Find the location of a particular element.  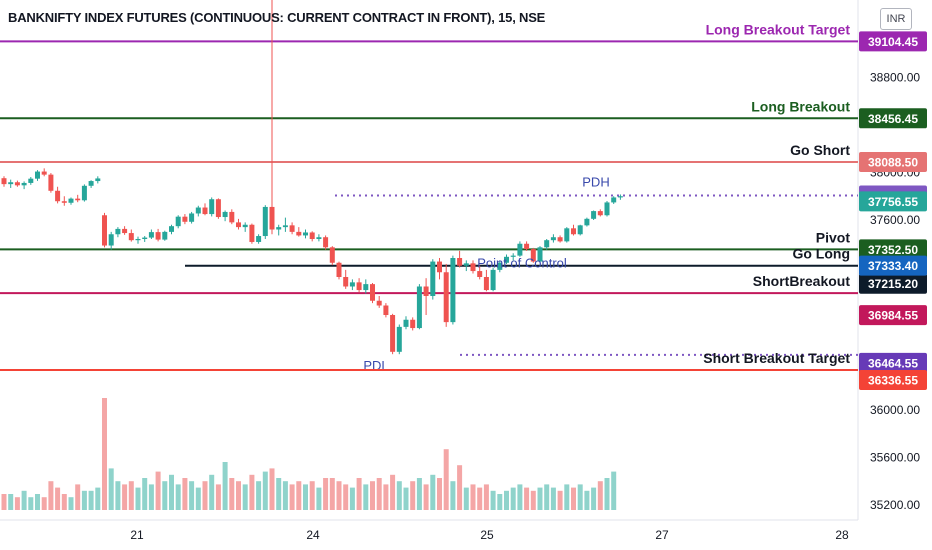

price-tag-label: 37756.55 is located at coordinates (893, 202).